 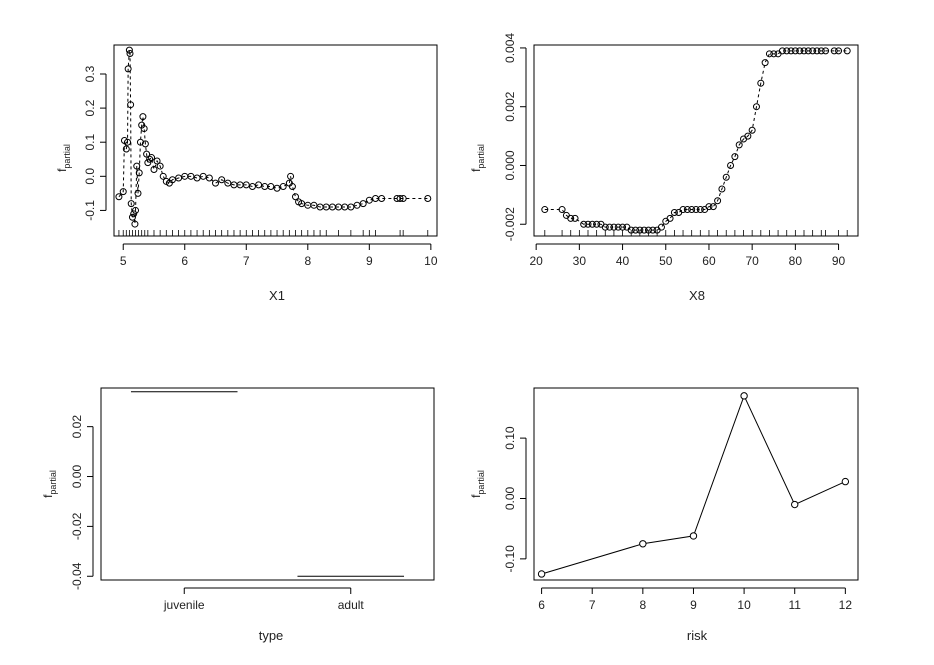 I want to click on panel-risk-y-tick-label: 0.10, so click(x=510, y=438).